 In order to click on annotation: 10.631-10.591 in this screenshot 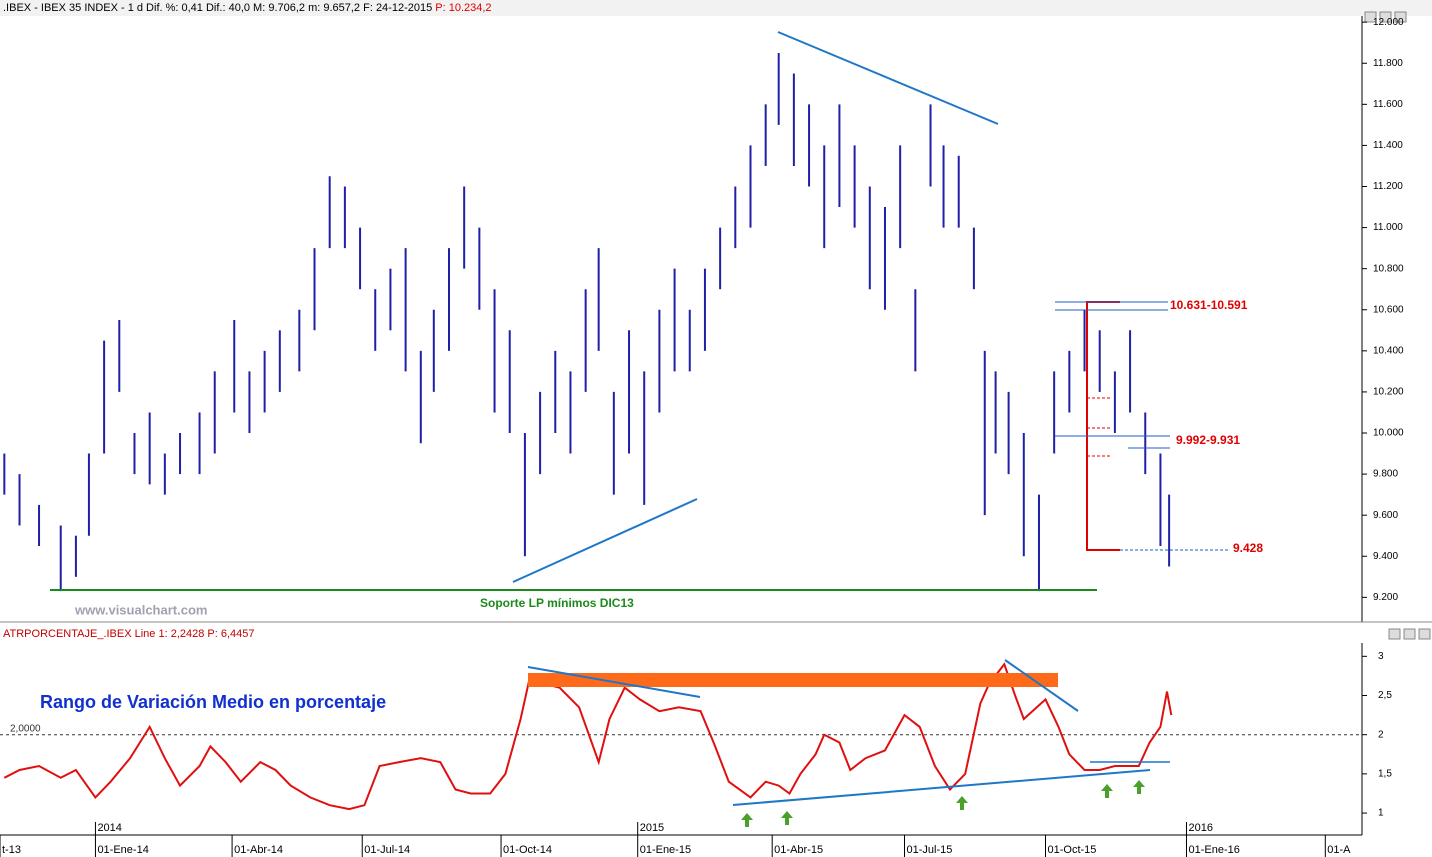, I will do `click(1209, 305)`.